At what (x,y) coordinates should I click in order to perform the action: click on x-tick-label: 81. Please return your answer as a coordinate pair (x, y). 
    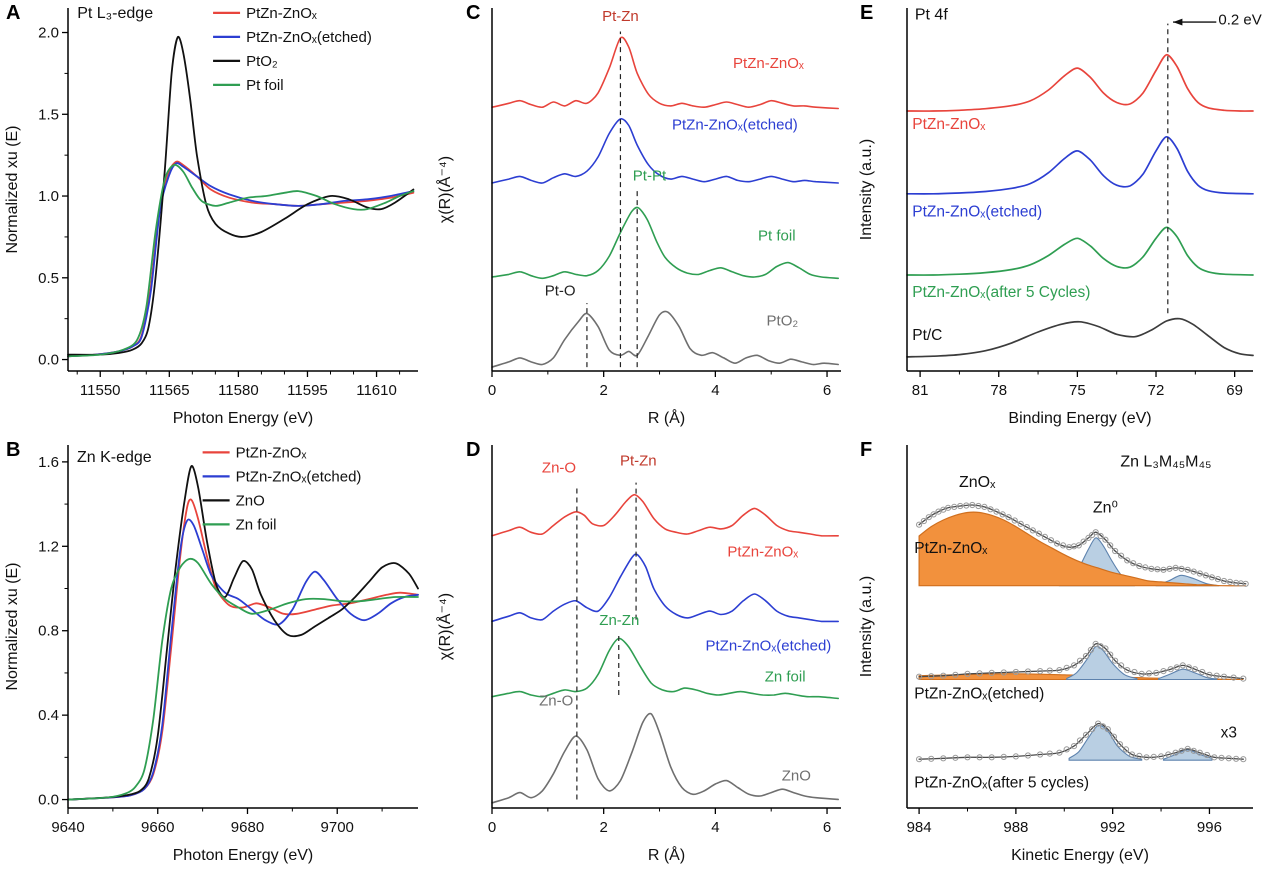
    Looking at the image, I should click on (920, 390).